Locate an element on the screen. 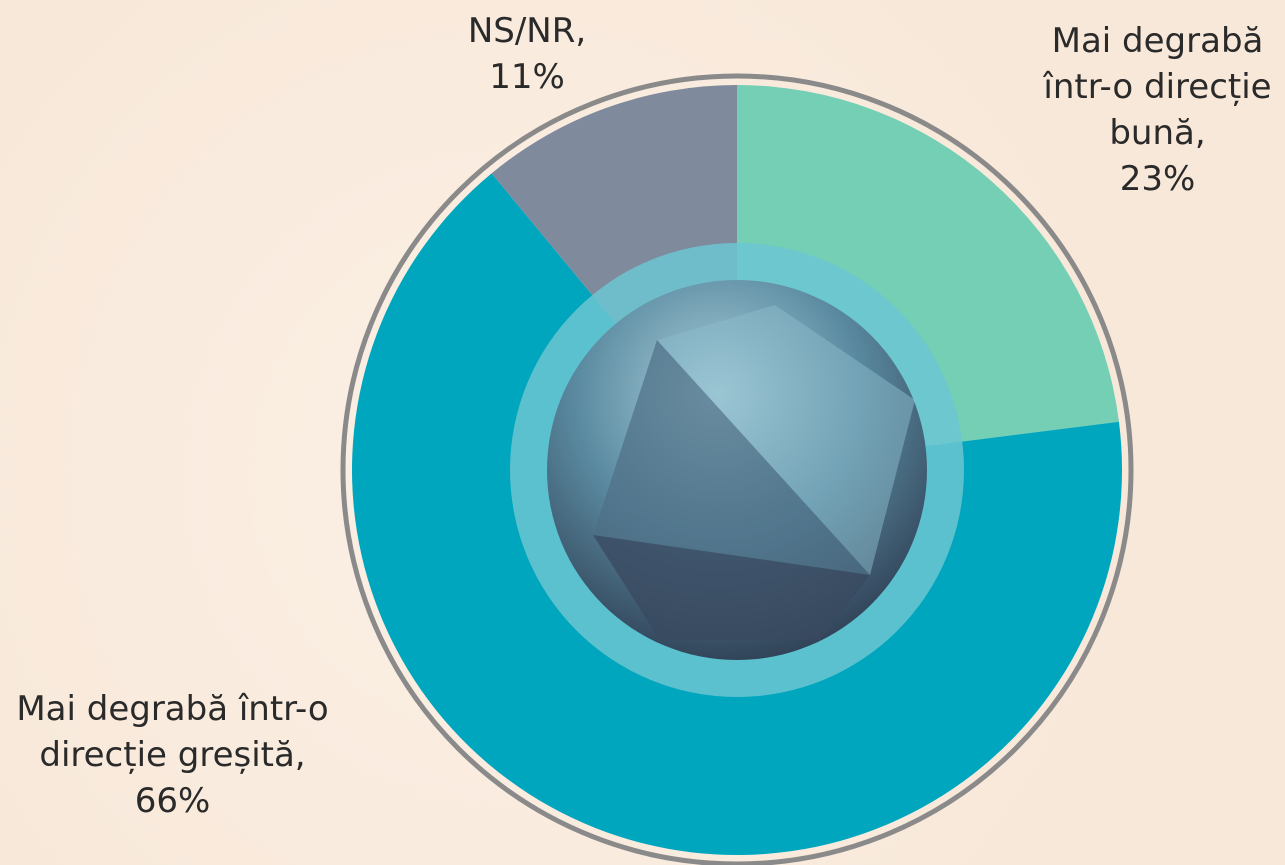 Image resolution: width=1285 pixels, height=865 pixels. value-label: 11% is located at coordinates (527, 77).